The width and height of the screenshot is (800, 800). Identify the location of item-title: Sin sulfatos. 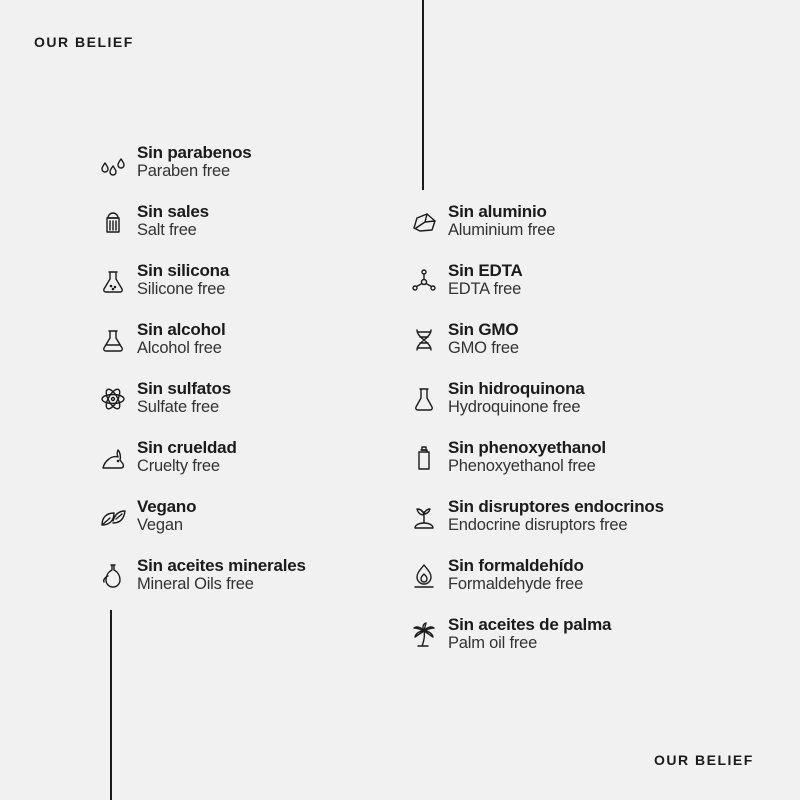
(184, 388).